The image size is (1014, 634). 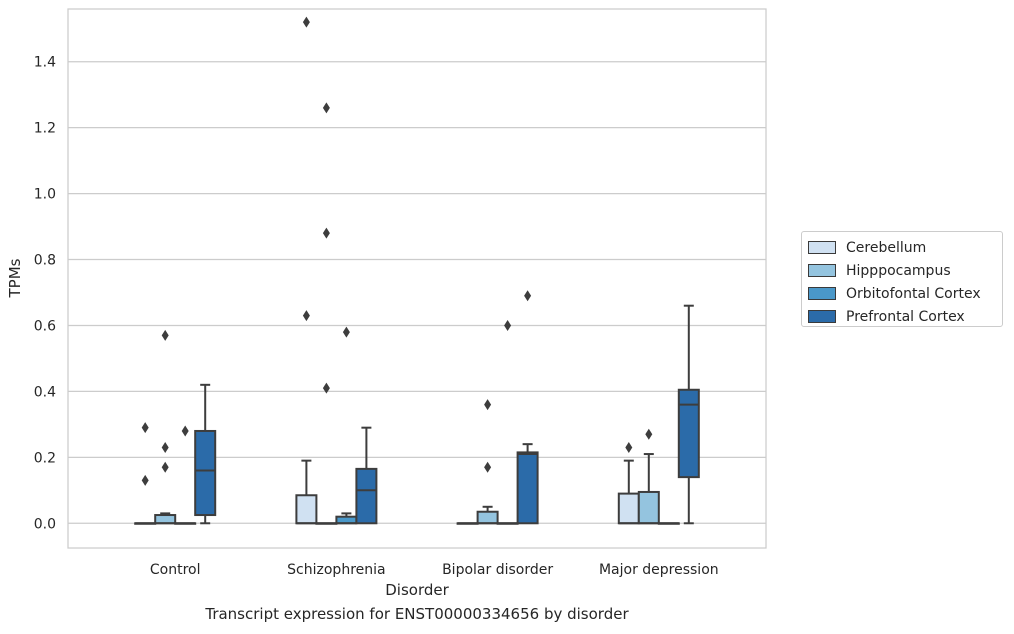 I want to click on legend-item-hippocampus: Hipppocampus, so click(x=905, y=270).